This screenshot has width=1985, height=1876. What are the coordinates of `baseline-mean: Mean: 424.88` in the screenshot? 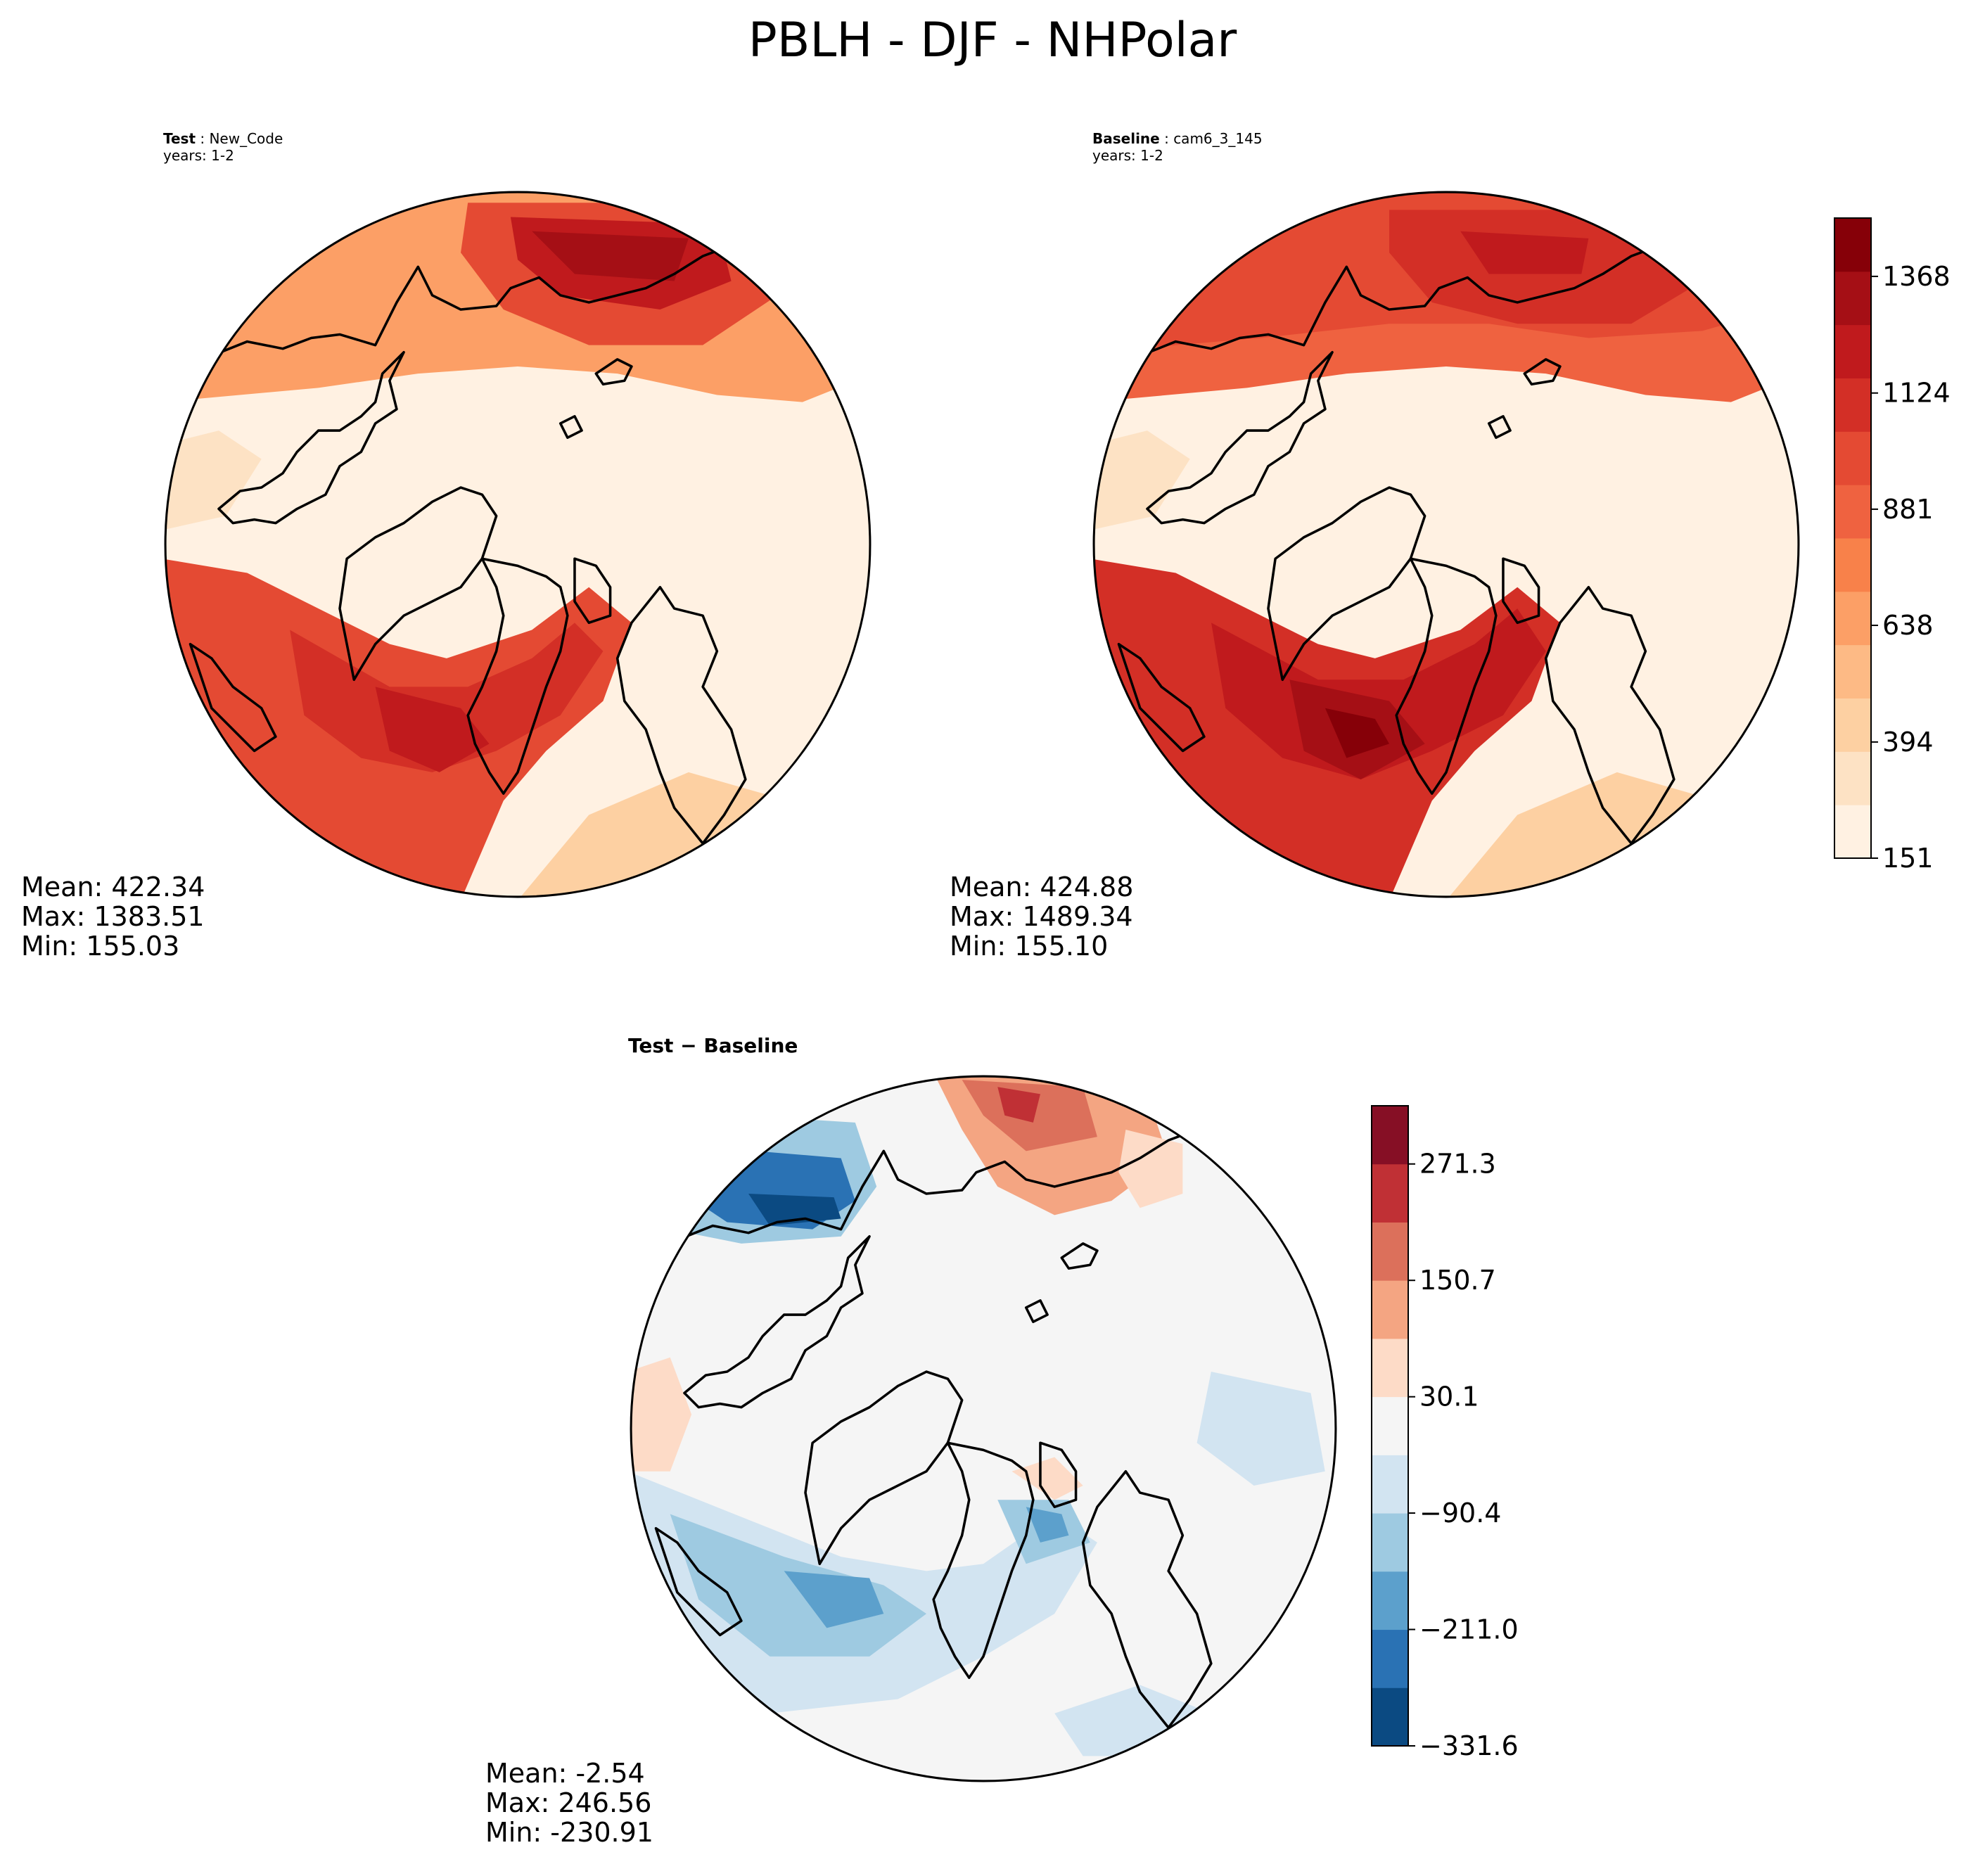 It's located at (1042, 887).